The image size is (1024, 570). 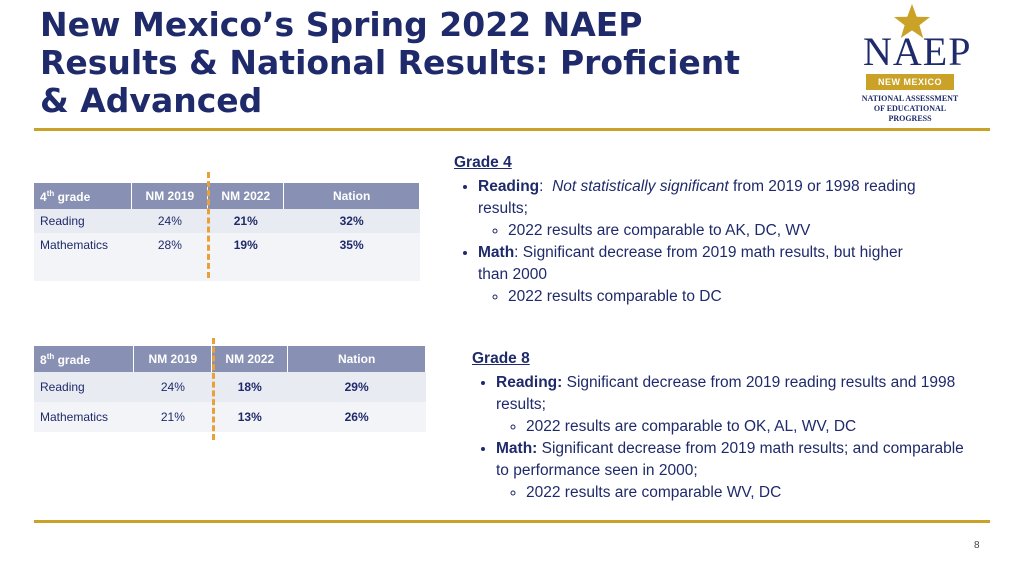 I want to click on logo-wordmark: NAEP, so click(x=917, y=51).